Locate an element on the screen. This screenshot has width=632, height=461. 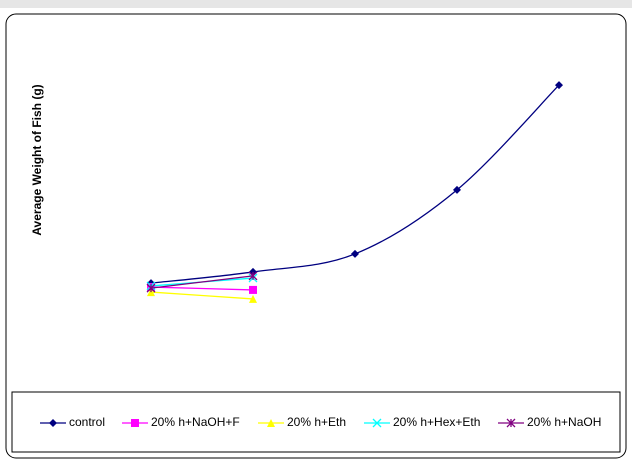
legend-label: 20% h+Eth is located at coordinates (316, 422).